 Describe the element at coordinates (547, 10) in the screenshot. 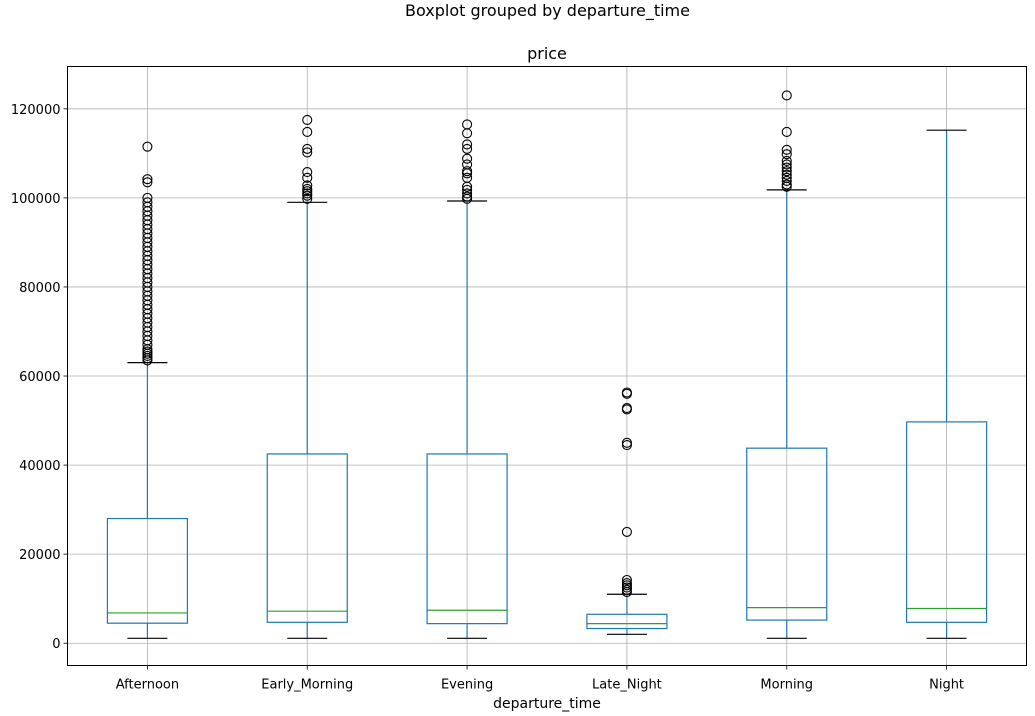

I see `figure-suptitle: Boxplot grouped by departure_time` at that location.